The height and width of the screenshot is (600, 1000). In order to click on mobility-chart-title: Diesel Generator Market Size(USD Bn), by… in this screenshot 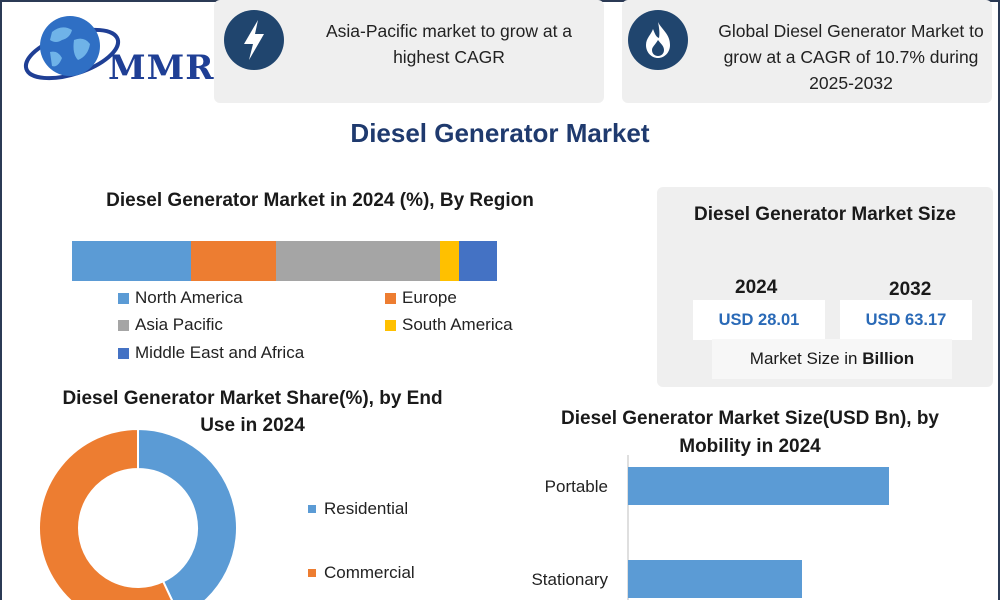, I will do `click(750, 432)`.